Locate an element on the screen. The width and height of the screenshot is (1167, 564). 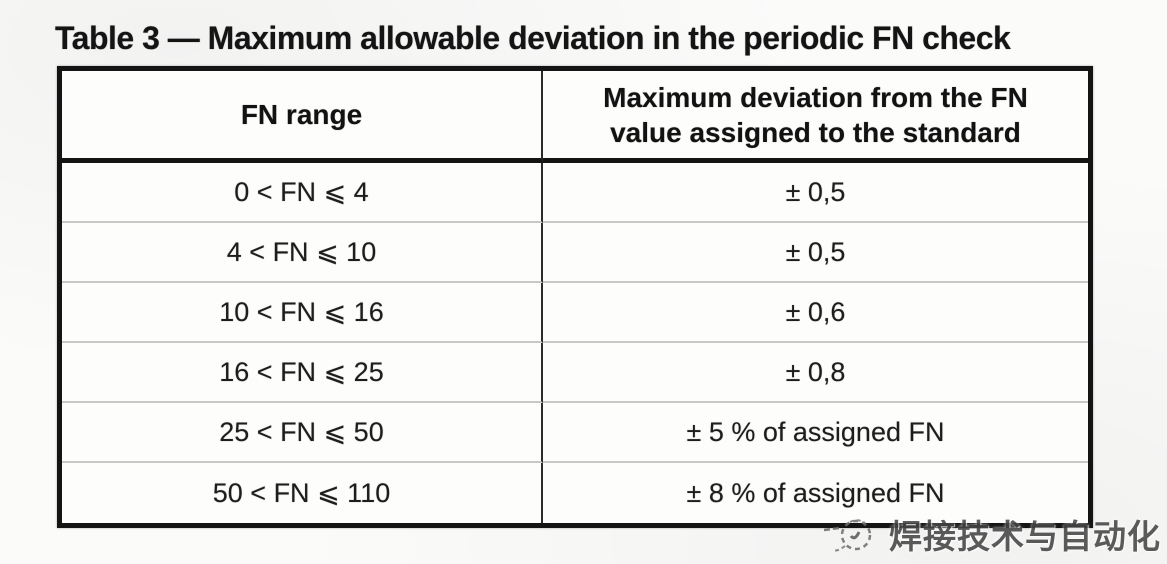
watermark-text: 焊接技术与自动化 is located at coordinates (1025, 536).